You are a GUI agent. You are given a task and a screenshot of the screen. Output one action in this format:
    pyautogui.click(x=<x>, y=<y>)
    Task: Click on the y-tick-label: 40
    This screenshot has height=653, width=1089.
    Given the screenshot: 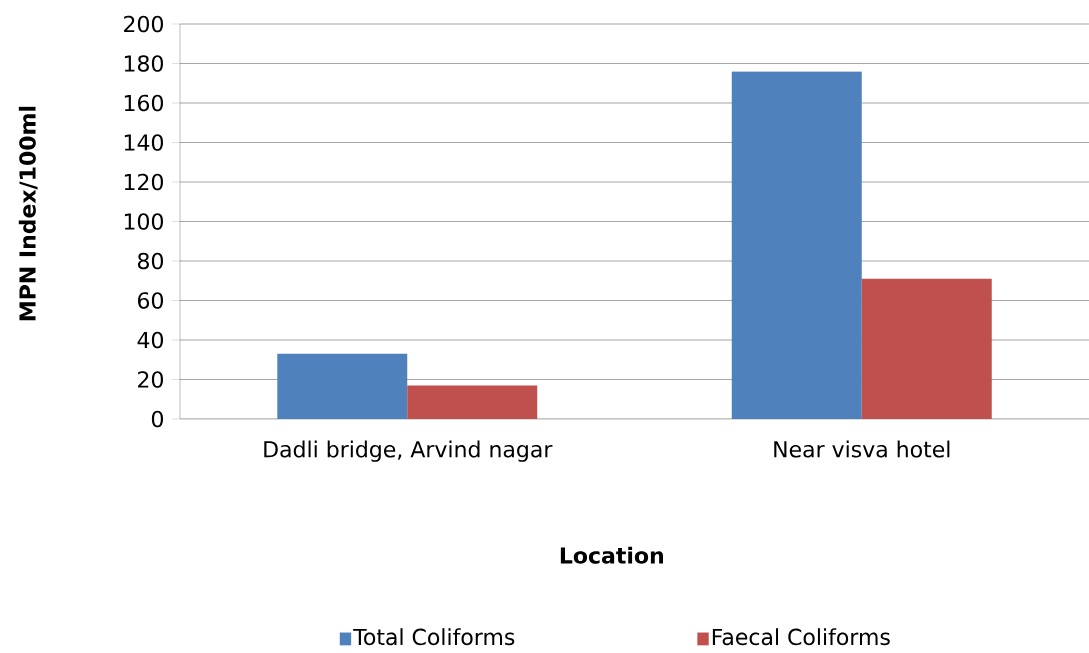 What is the action you would take?
    pyautogui.click(x=150, y=340)
    